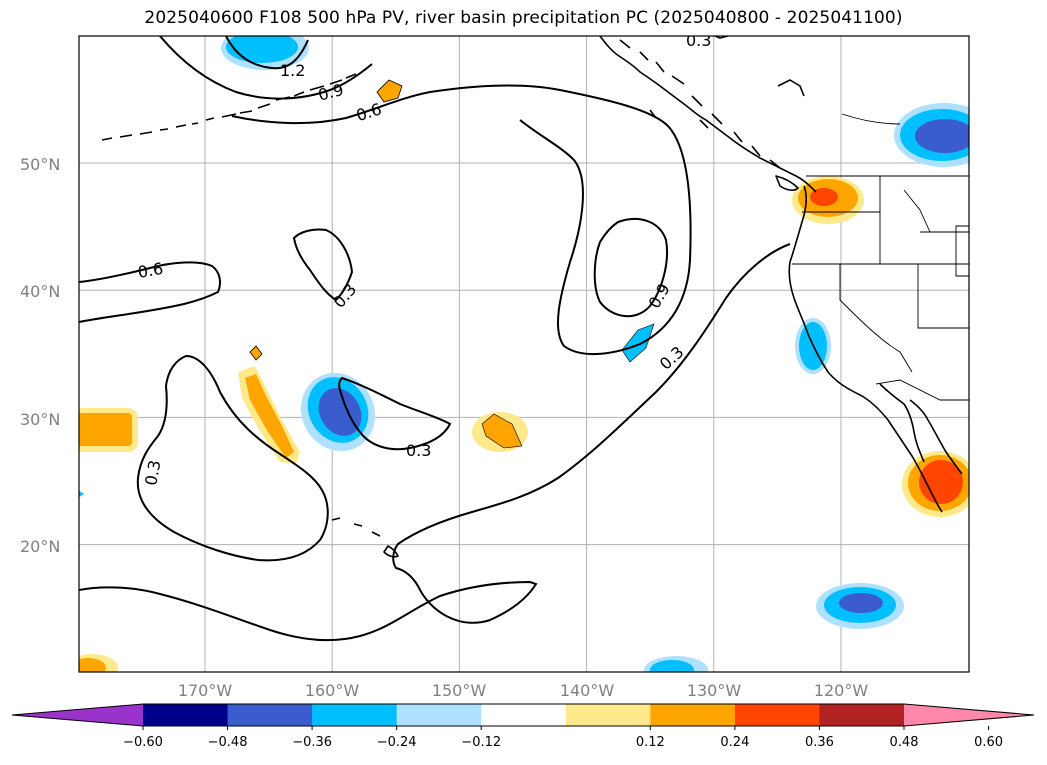  What do you see at coordinates (523, 690) in the screenshot?
I see `longitude-labels: 170°W 160°W 150°W 140°W 130°W 120°W` at bounding box center [523, 690].